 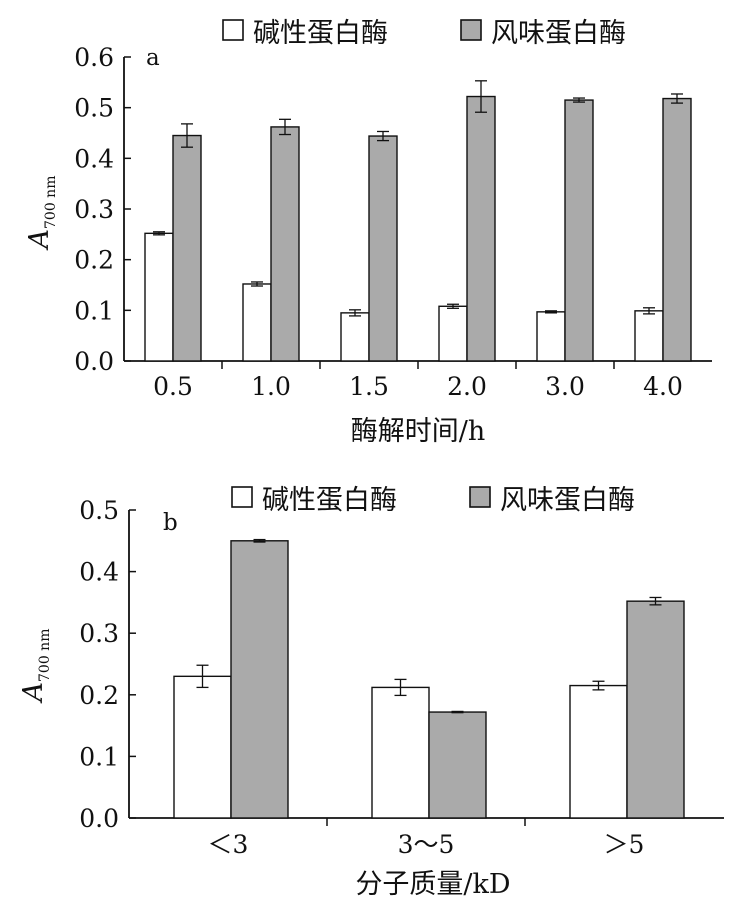 I want to click on x-tick-label: 1.5, so click(x=369, y=386).